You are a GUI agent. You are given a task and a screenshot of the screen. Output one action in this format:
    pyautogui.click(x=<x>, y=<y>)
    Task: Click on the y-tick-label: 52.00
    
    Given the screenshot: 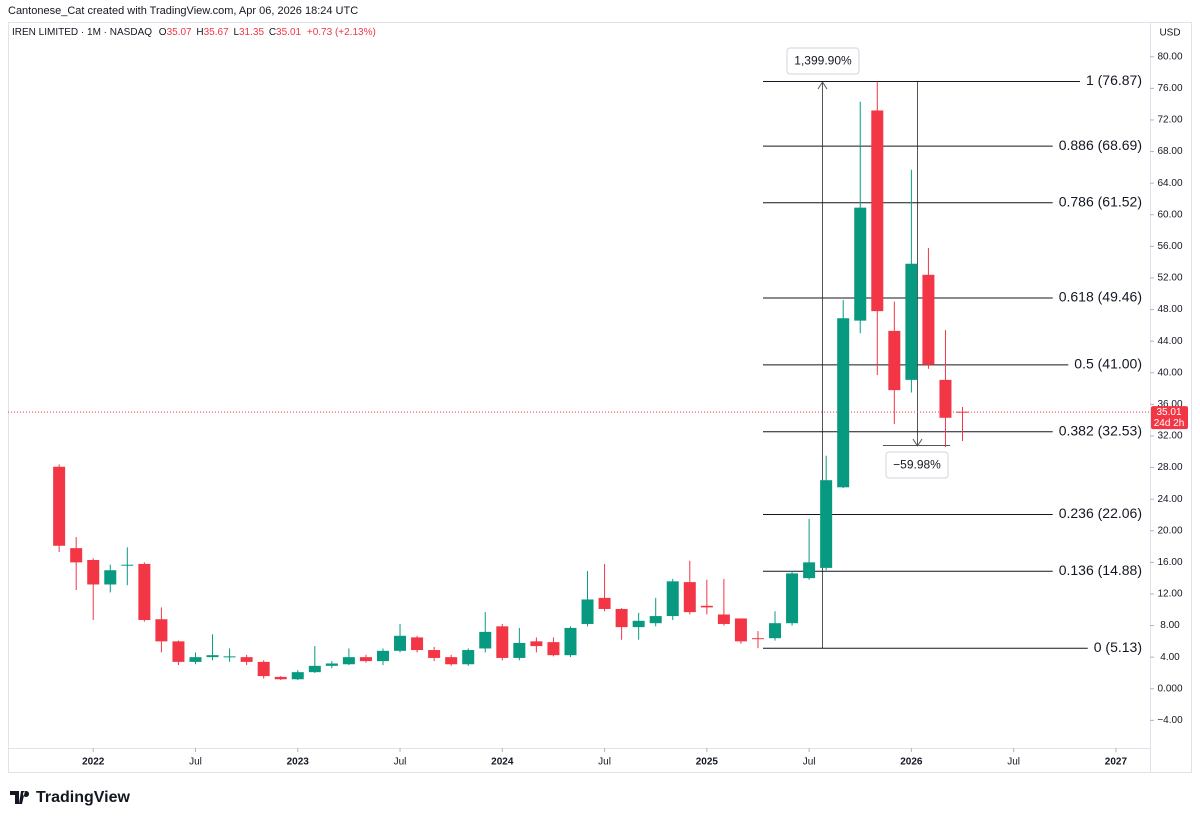 What is the action you would take?
    pyautogui.click(x=1169, y=278)
    